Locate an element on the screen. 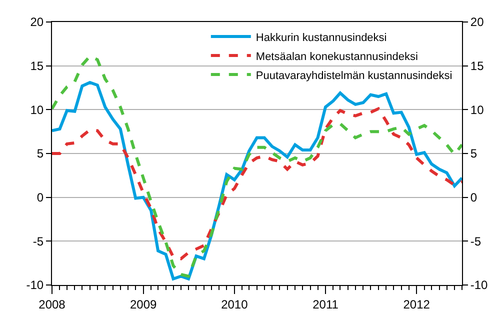 The image size is (500, 330). y2-tick-label: -5 is located at coordinates (476, 241).